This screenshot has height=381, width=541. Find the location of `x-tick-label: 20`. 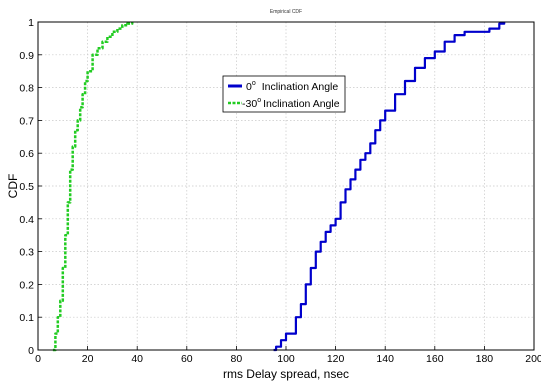

x-tick-label: 20 is located at coordinates (88, 359).